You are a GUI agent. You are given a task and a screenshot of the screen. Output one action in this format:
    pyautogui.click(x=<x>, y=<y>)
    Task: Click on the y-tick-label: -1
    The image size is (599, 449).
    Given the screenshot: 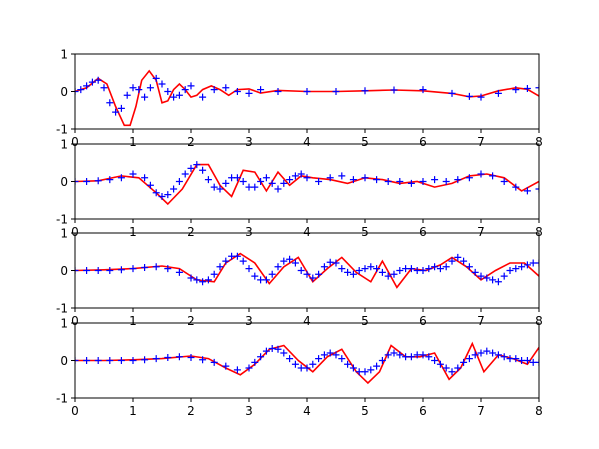 What is the action you would take?
    pyautogui.click(x=62, y=130)
    